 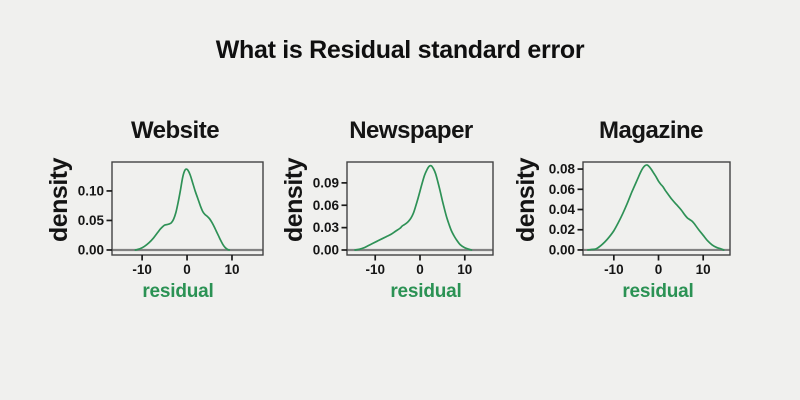 I want to click on y-tick-label: 0.05, so click(x=91, y=220).